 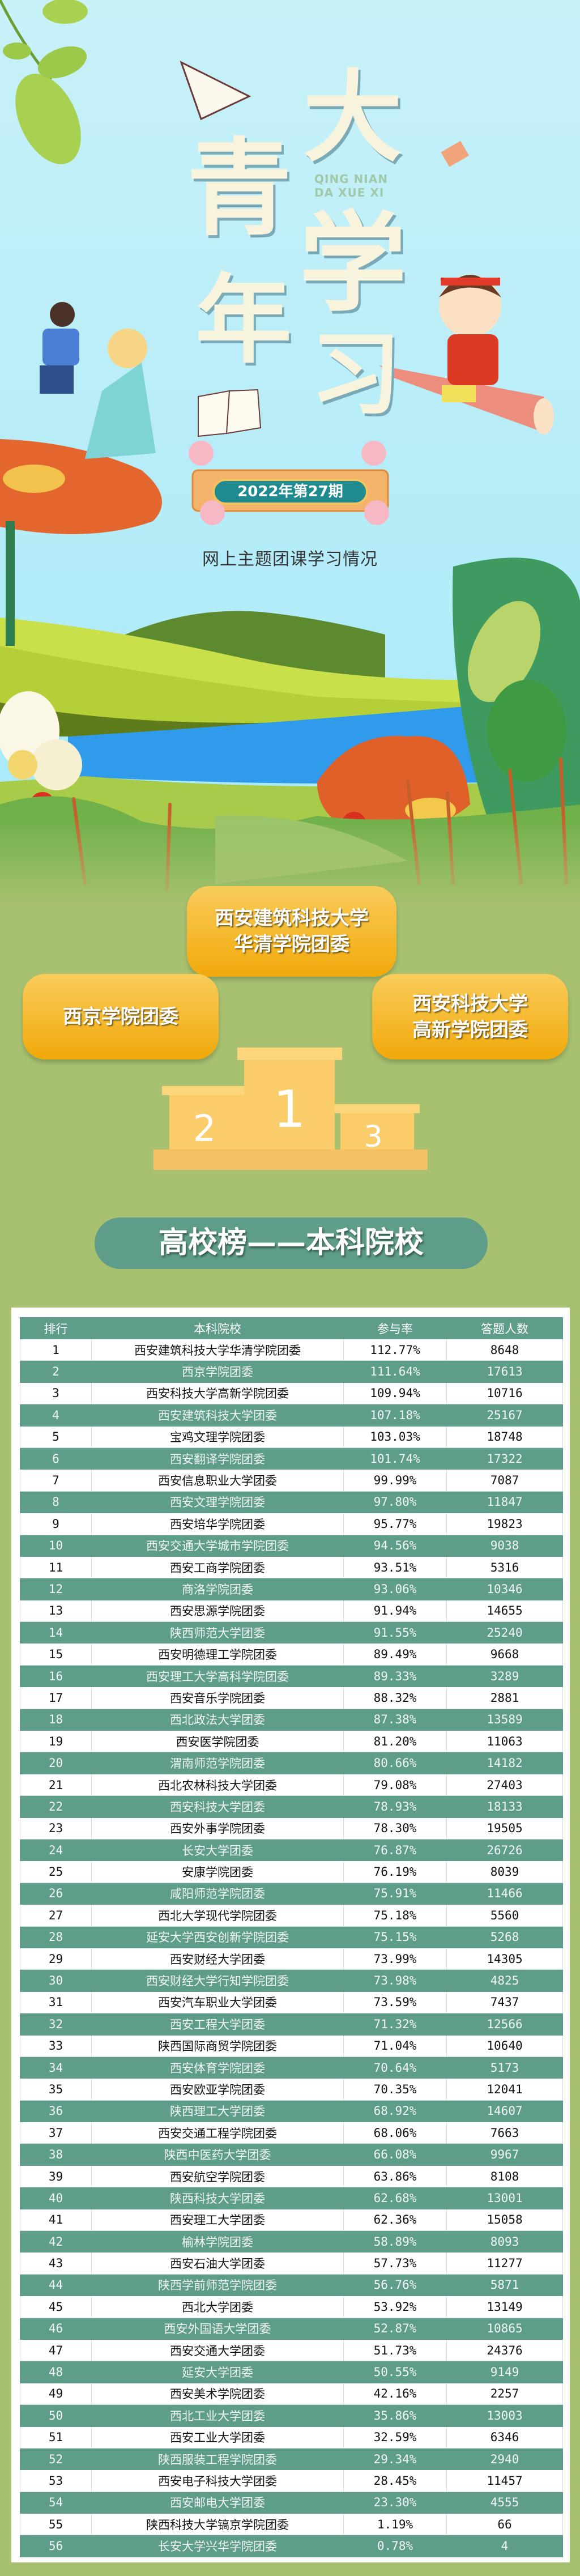 What do you see at coordinates (56, 1436) in the screenshot?
I see `rank-cell: 5` at bounding box center [56, 1436].